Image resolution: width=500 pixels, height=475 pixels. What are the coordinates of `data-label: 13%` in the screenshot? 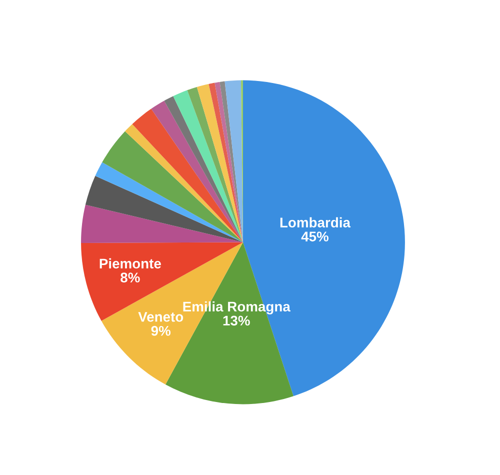 It's located at (236, 321).